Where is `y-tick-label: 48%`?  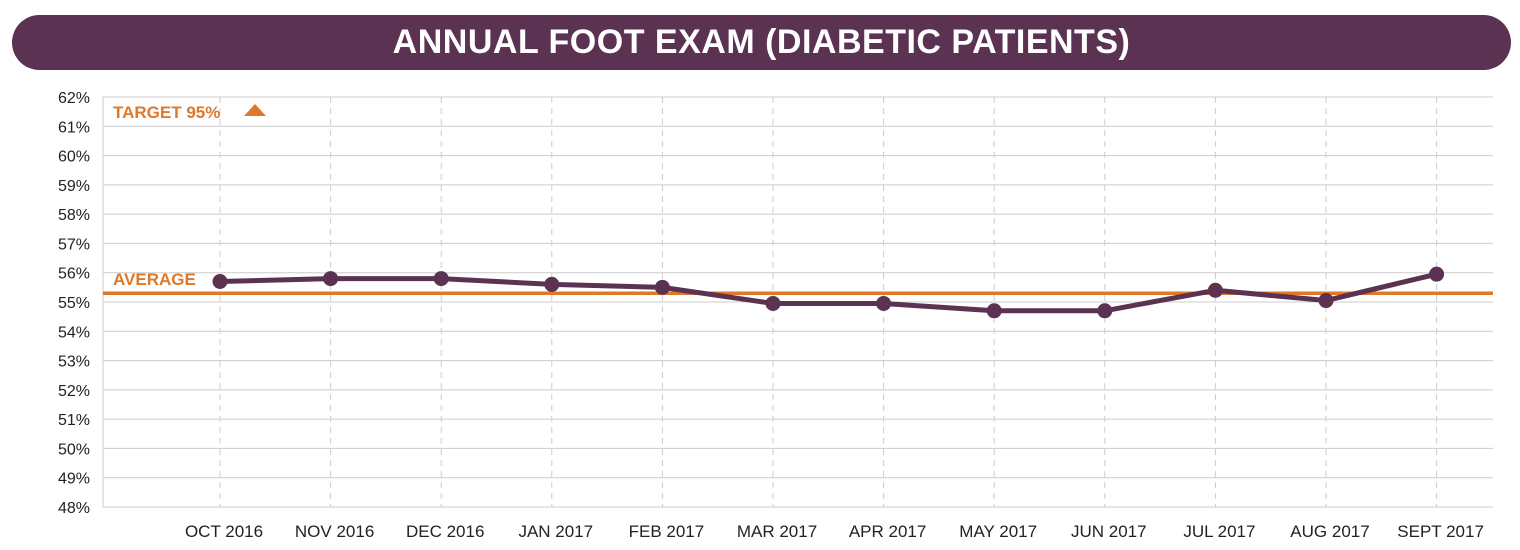 y-tick-label: 48% is located at coordinates (74, 508).